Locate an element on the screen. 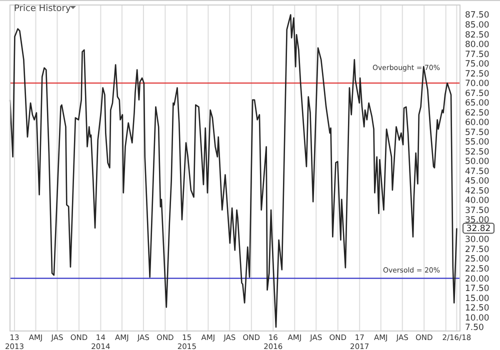  y-tick-label: 60.00 is located at coordinates (477, 123).